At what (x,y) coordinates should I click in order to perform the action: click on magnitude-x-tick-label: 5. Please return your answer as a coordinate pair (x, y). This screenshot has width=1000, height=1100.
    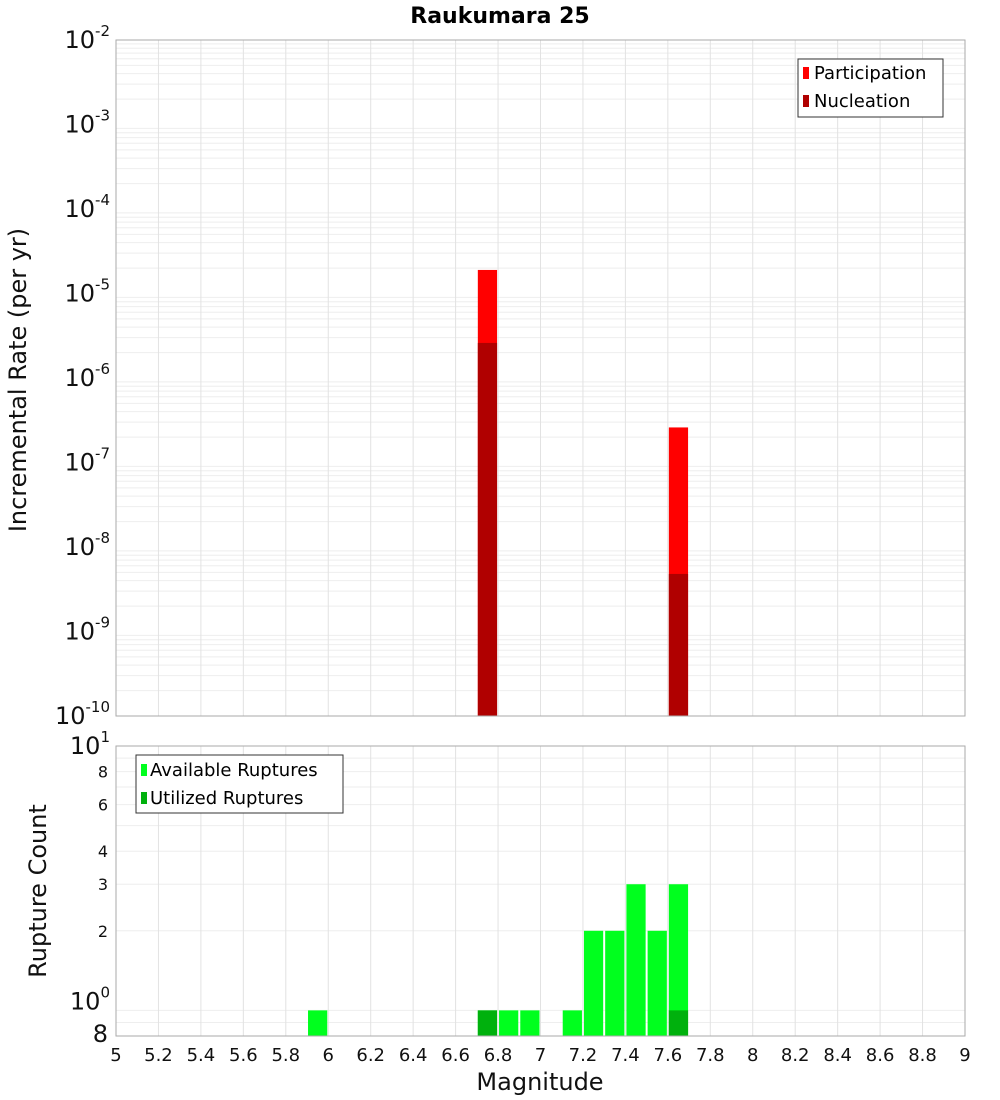
    Looking at the image, I should click on (115, 1055).